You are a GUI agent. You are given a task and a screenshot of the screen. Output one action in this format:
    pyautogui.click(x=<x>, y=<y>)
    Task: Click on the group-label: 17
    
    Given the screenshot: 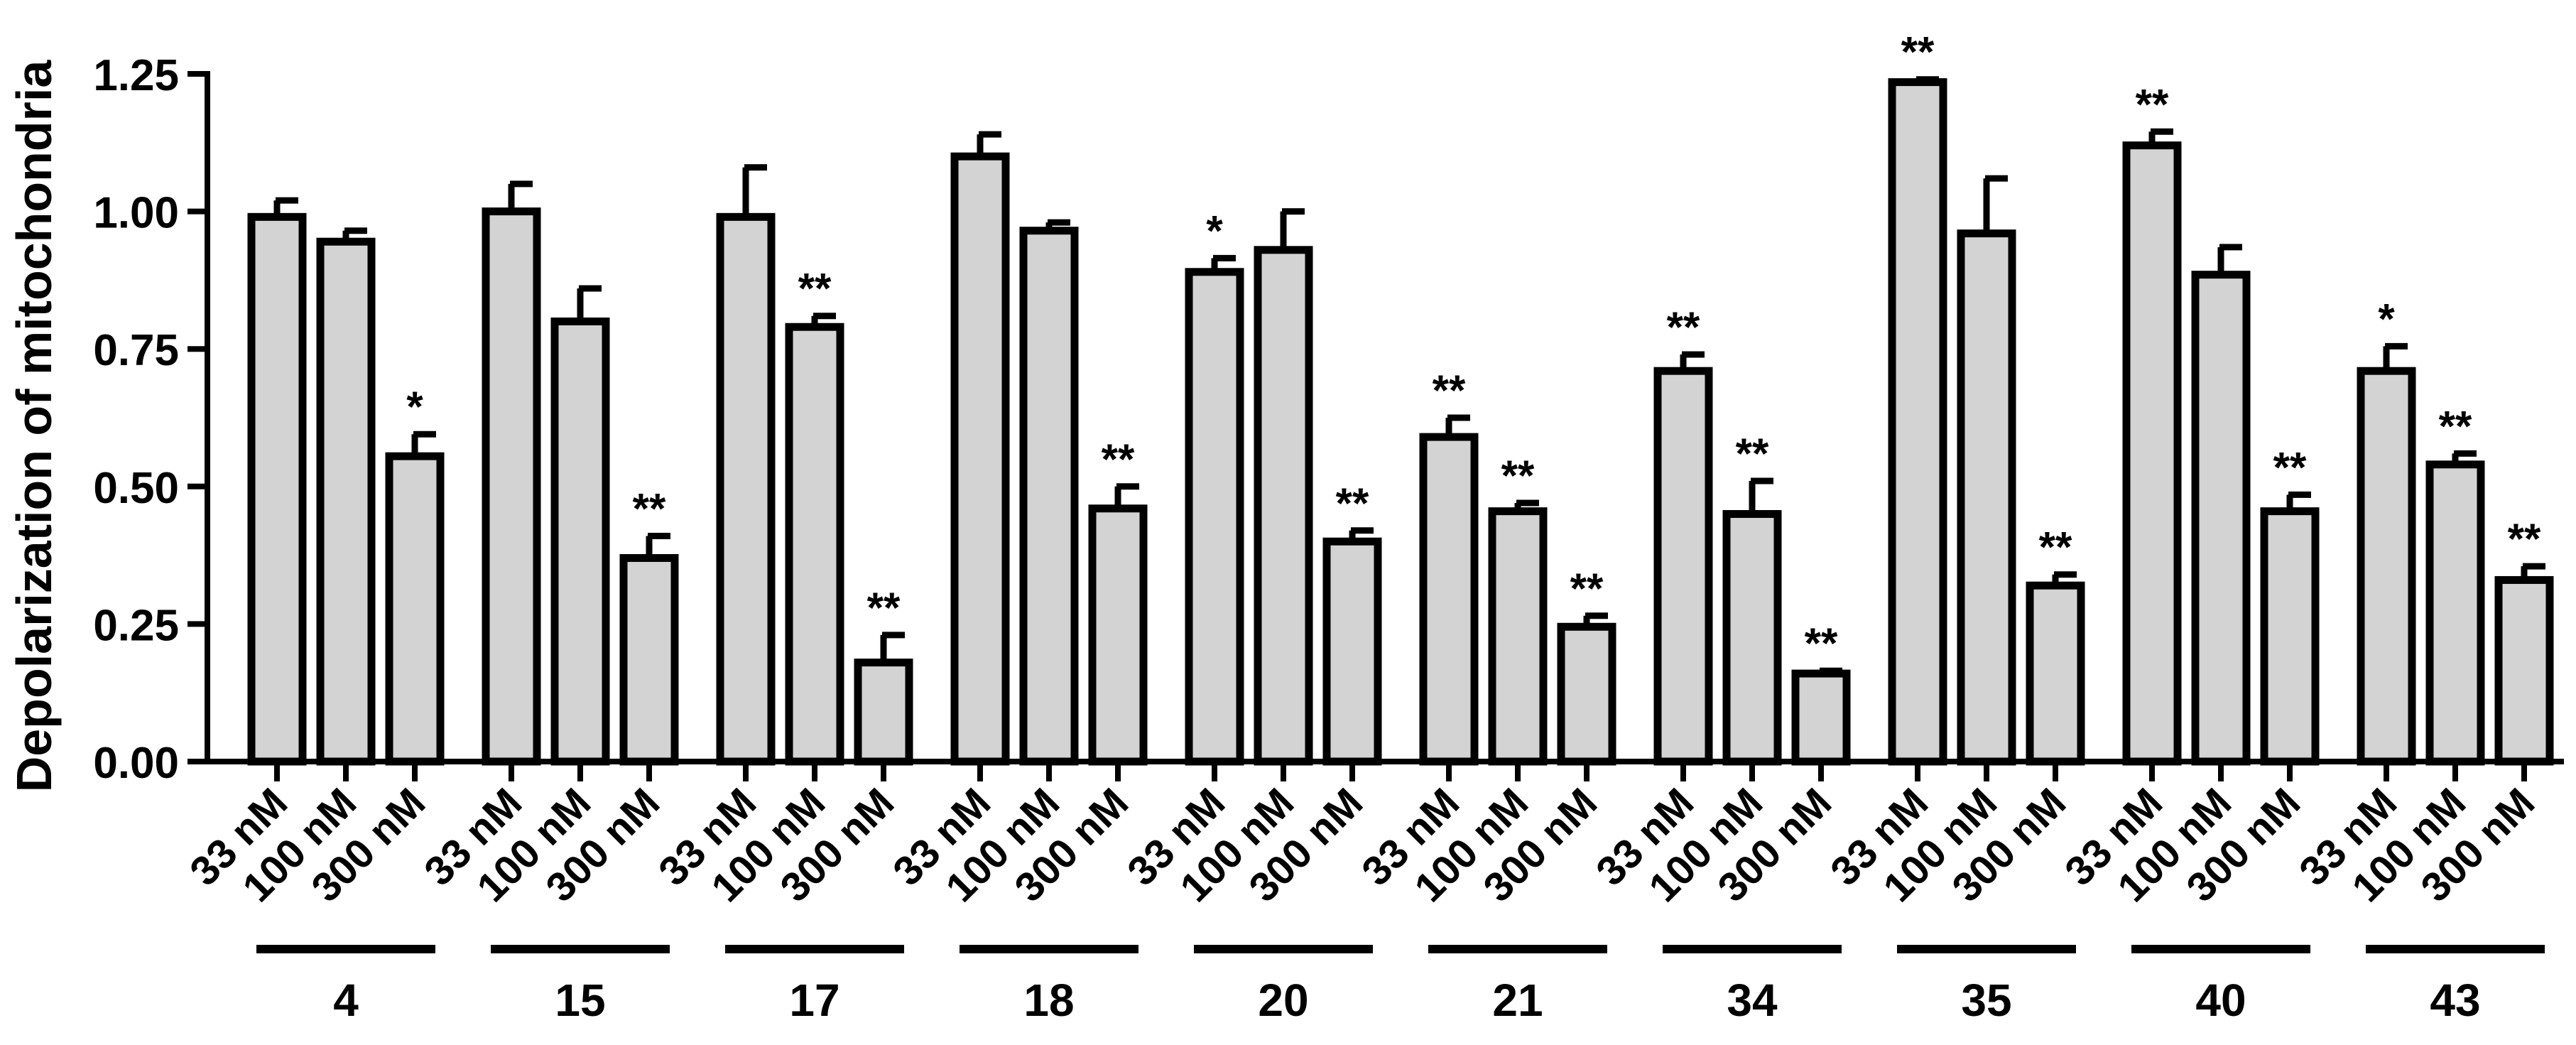 What is the action you would take?
    pyautogui.click(x=814, y=1001)
    